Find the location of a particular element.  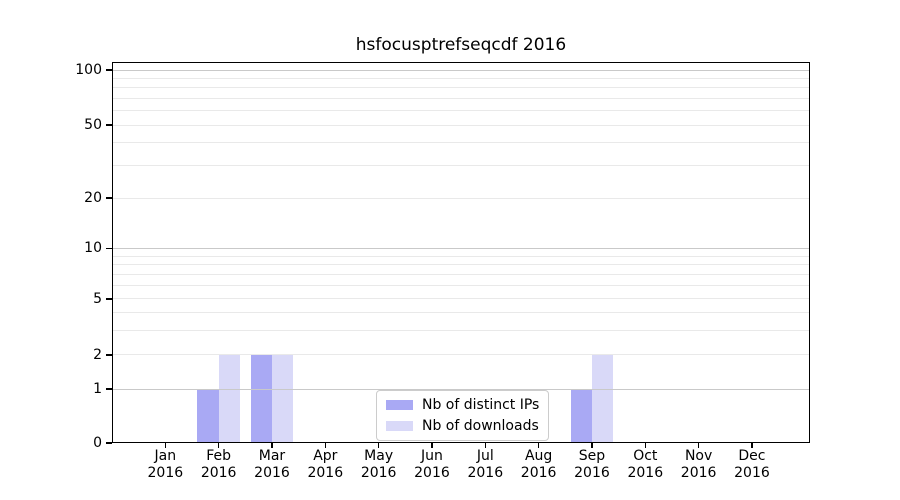

x-tick-month: Jul is located at coordinates (485, 456).